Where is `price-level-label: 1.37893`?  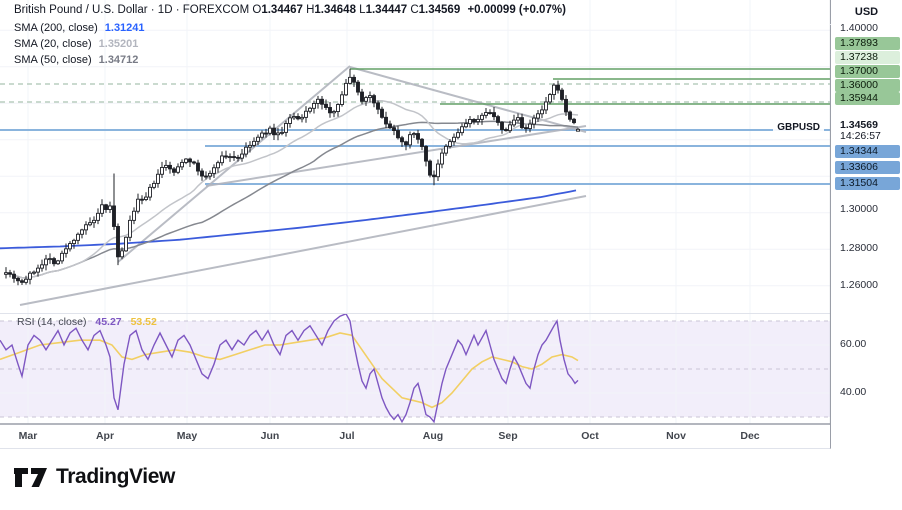
price-level-label: 1.37893 is located at coordinates (867, 43).